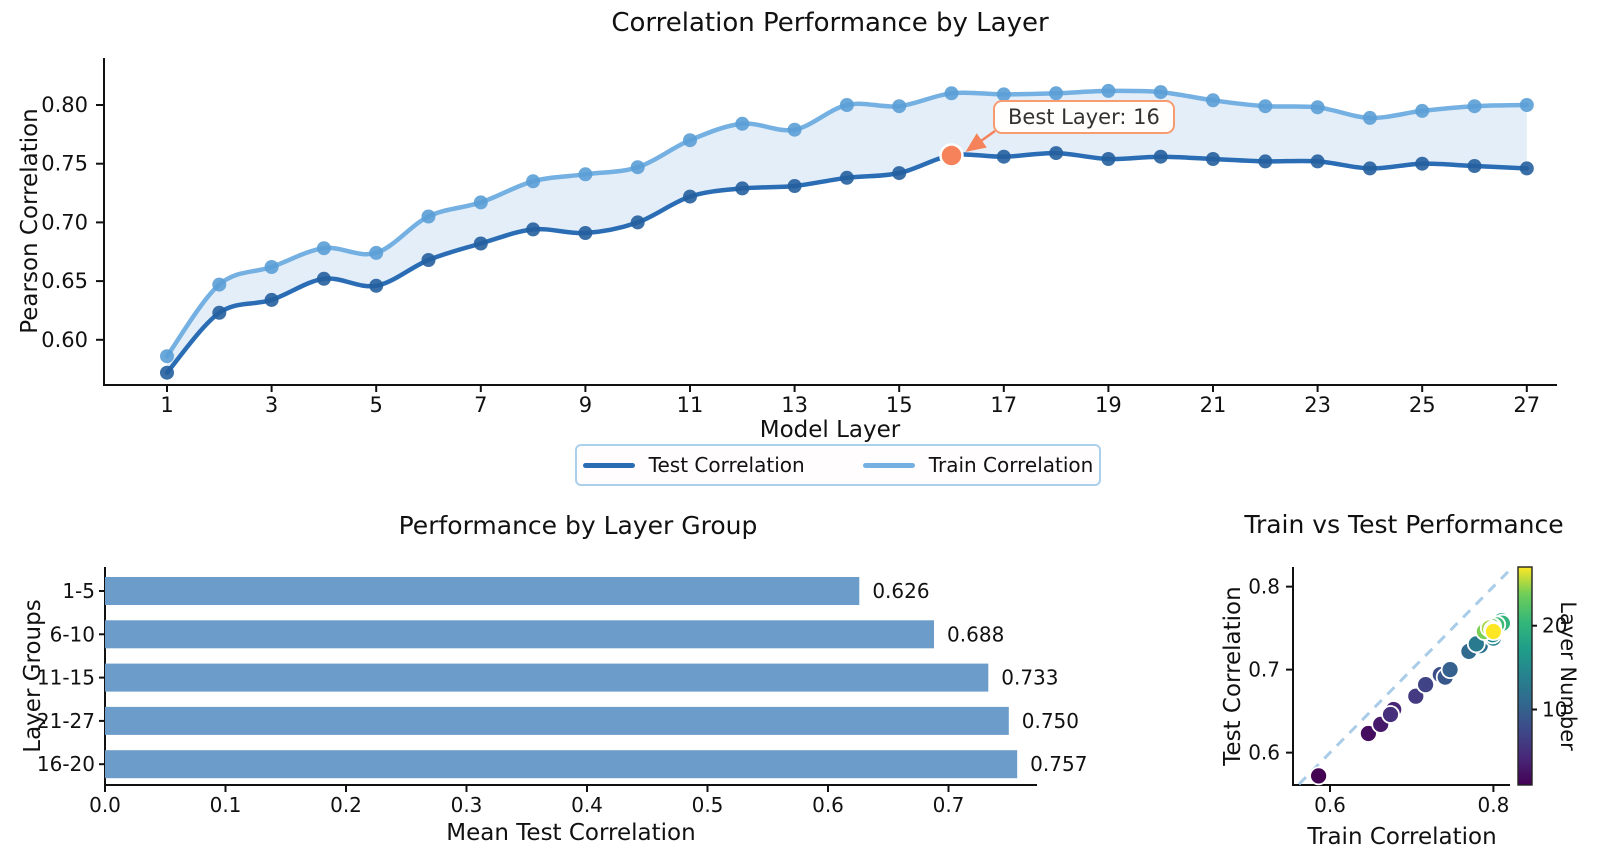 The height and width of the screenshot is (858, 1600). I want to click on identity-reference-line, so click(1405, 675).